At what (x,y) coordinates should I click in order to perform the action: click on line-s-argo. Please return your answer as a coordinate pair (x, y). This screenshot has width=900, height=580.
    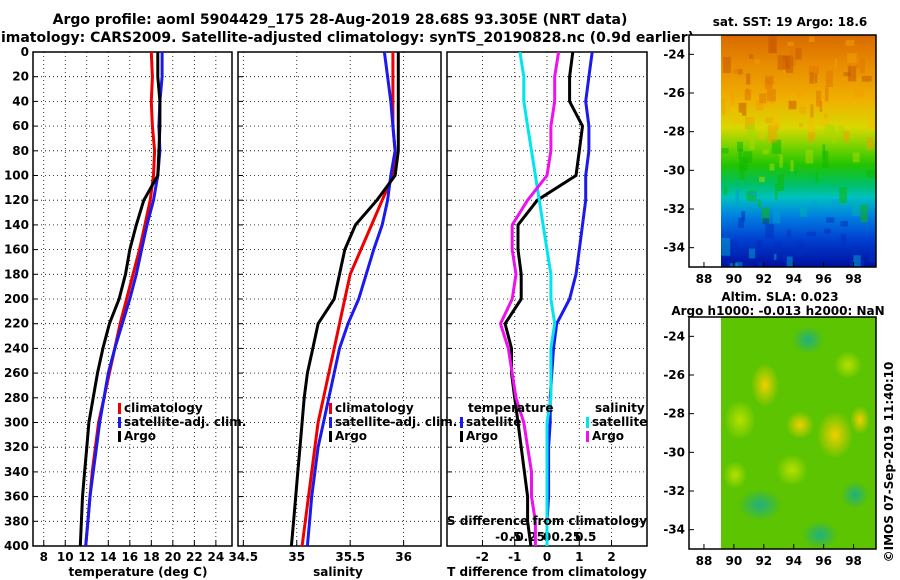
    Looking at the image, I should click on (530, 299).